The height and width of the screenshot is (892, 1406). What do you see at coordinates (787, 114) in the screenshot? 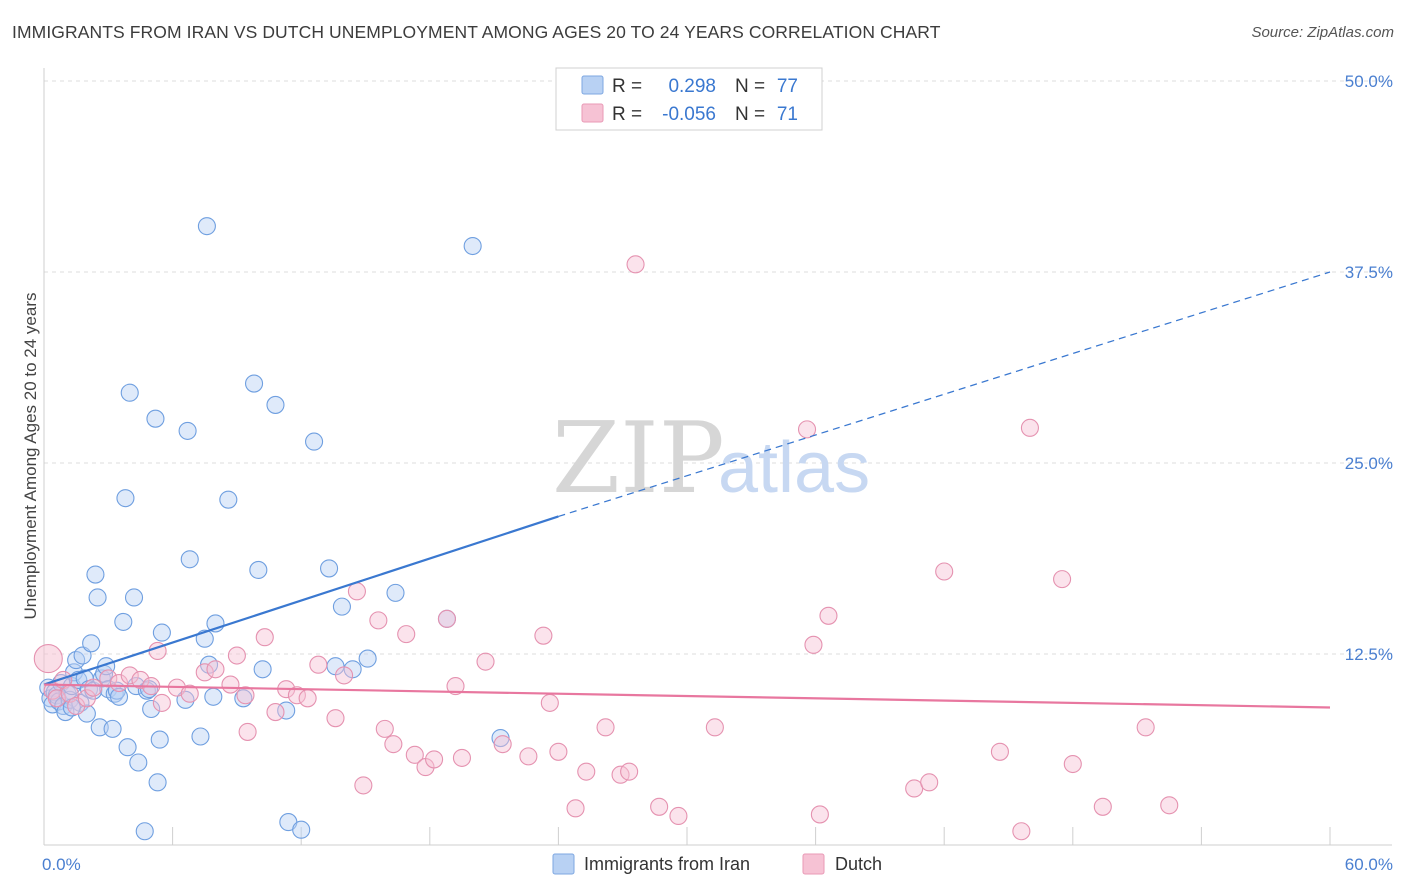
I see `legend-n-value-2: 71` at bounding box center [787, 114].